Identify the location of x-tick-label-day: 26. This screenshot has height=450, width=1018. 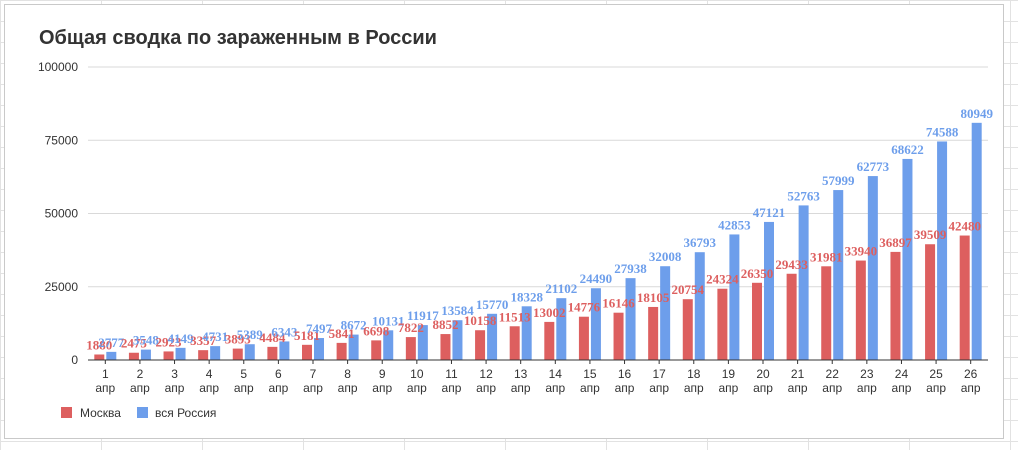
(971, 374).